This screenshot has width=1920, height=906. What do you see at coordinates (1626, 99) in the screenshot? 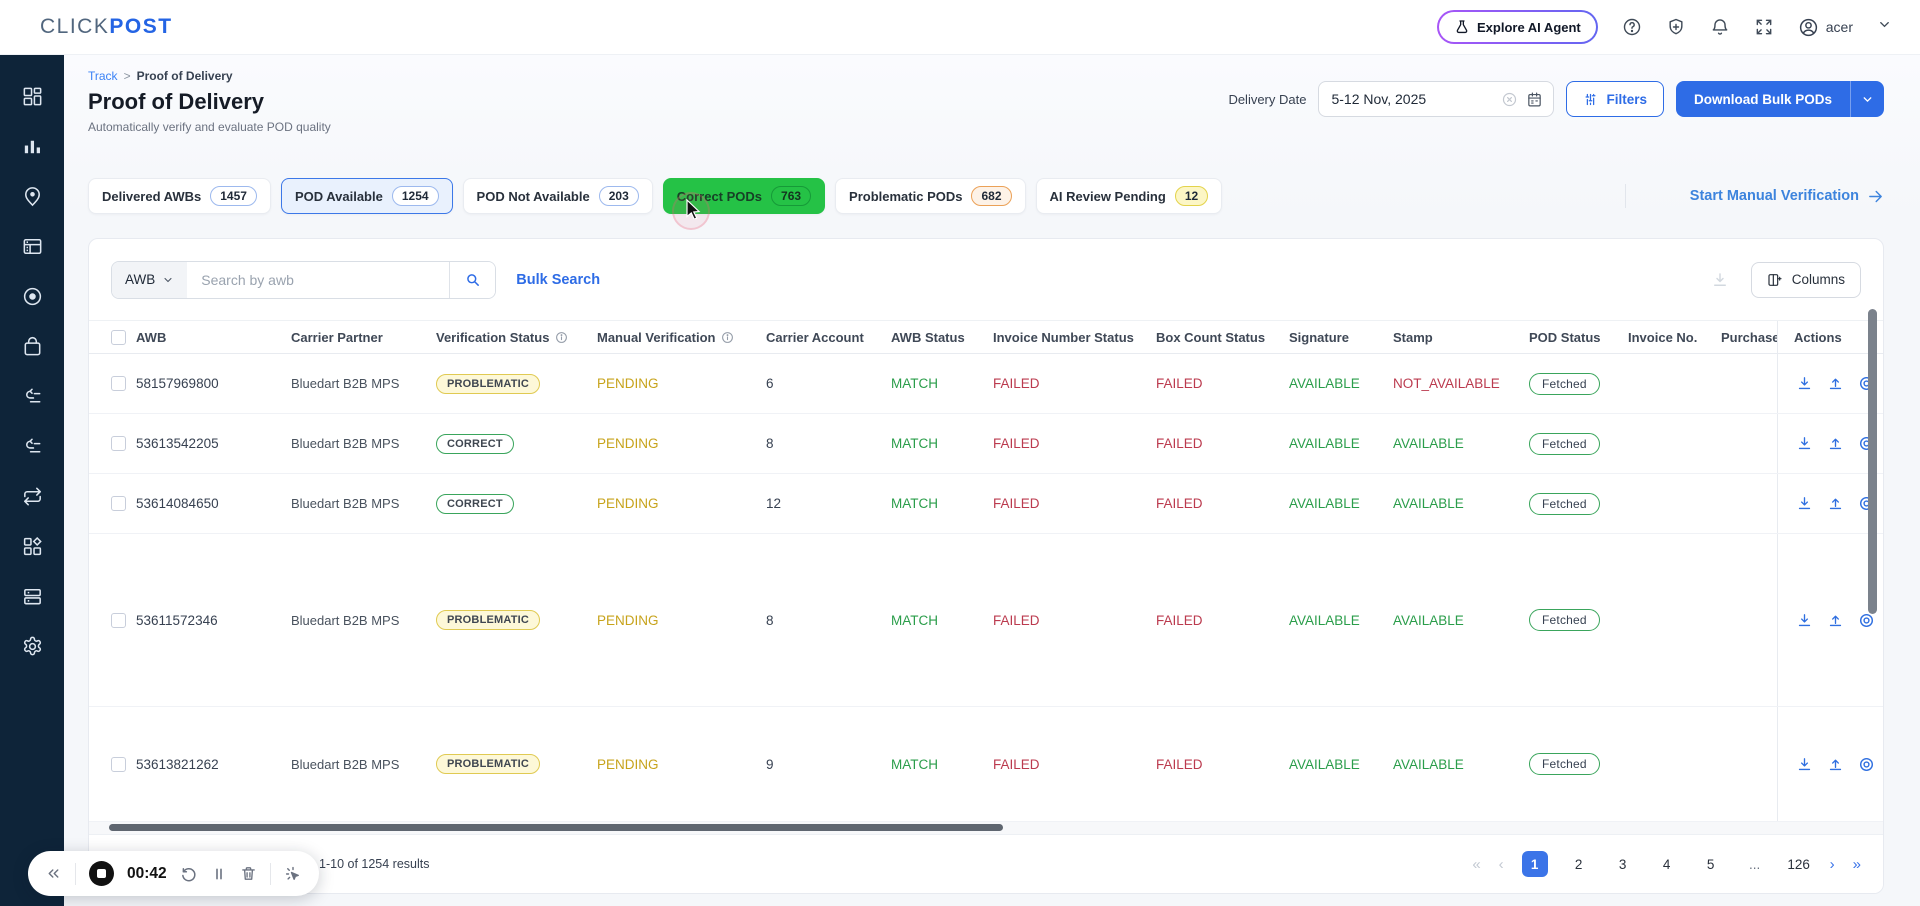
I see `filters-label: Filters` at bounding box center [1626, 99].